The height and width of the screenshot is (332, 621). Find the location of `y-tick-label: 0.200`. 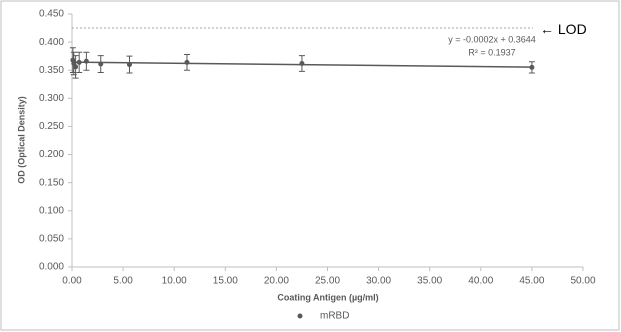

y-tick-label: 0.200 is located at coordinates (51, 154).